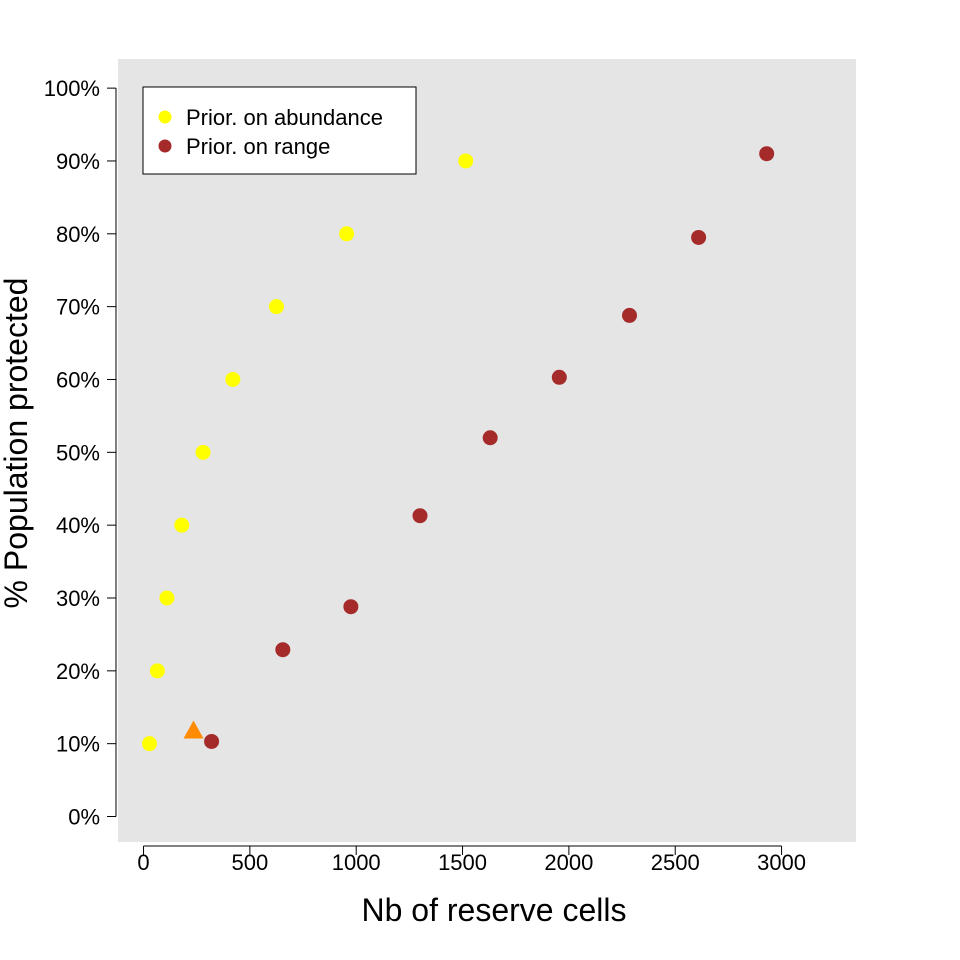  I want to click on legend: Prior. on abundance Prior. on range, so click(279, 130).